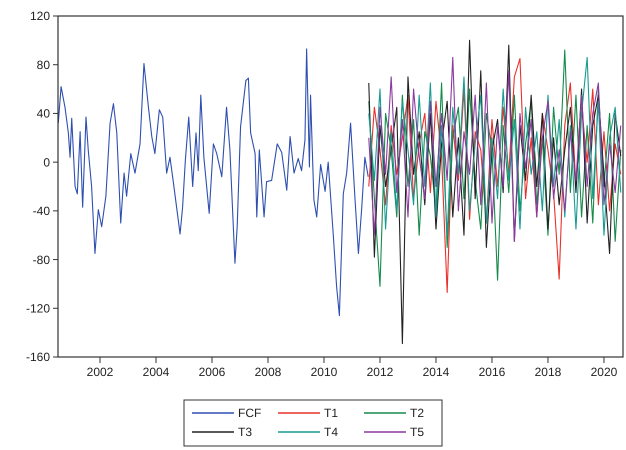  I want to click on y-tick-label: -160, so click(38, 357).